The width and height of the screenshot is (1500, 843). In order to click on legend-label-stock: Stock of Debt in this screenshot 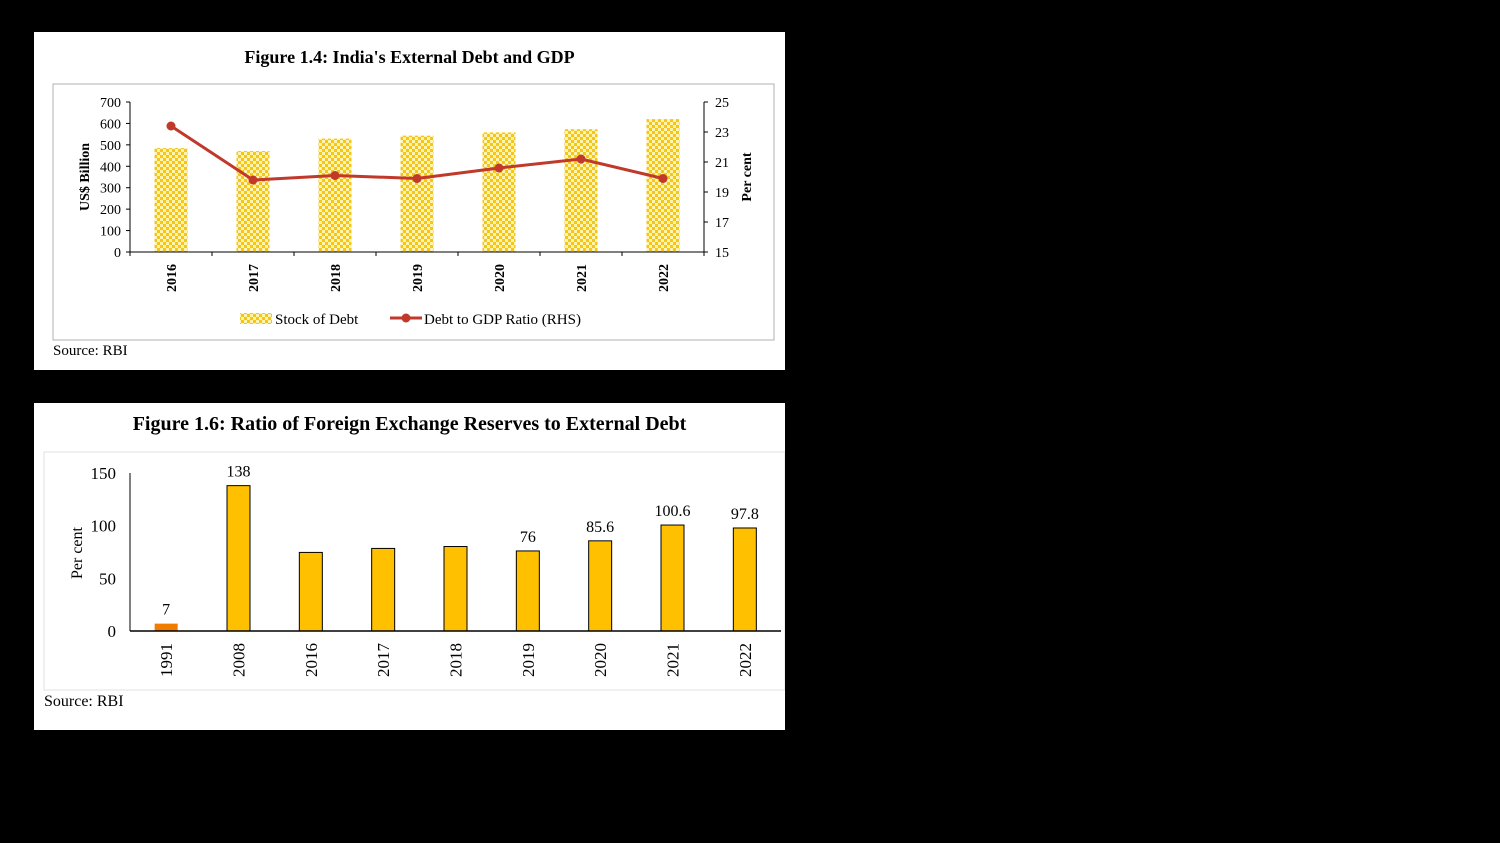, I will do `click(317, 320)`.